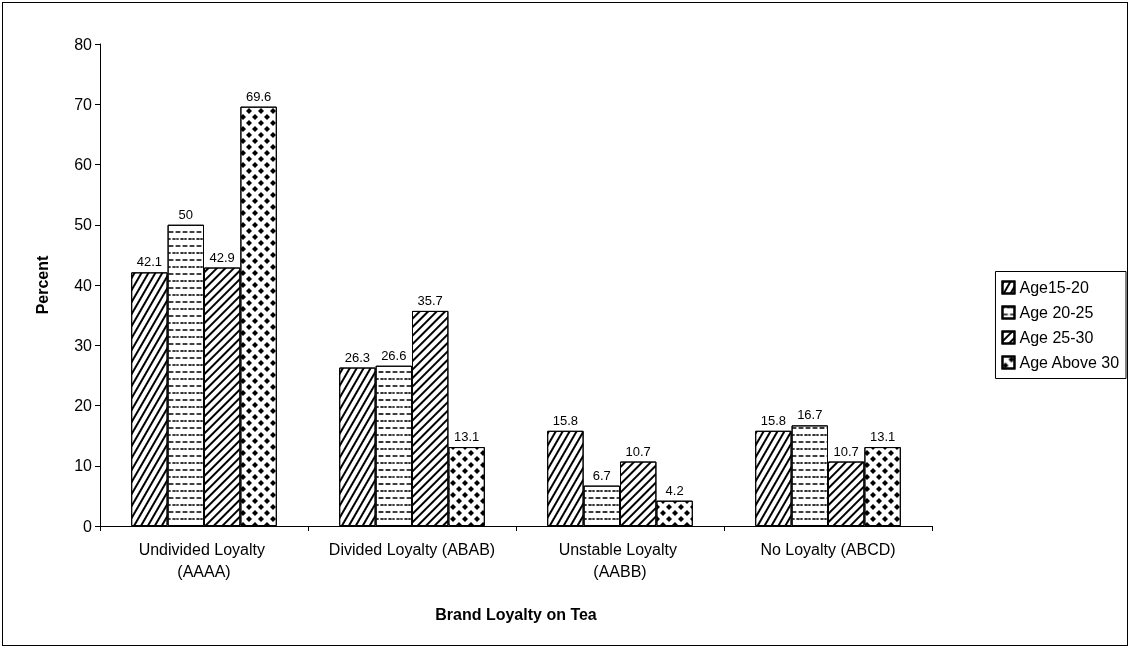 Image resolution: width=1132 pixels, height=650 pixels. I want to click on data-label: 26.3, so click(357, 357).